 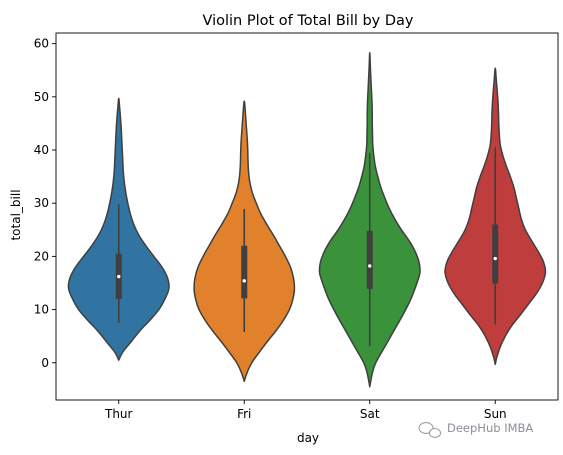 I want to click on median-dot-sun, so click(x=495, y=258).